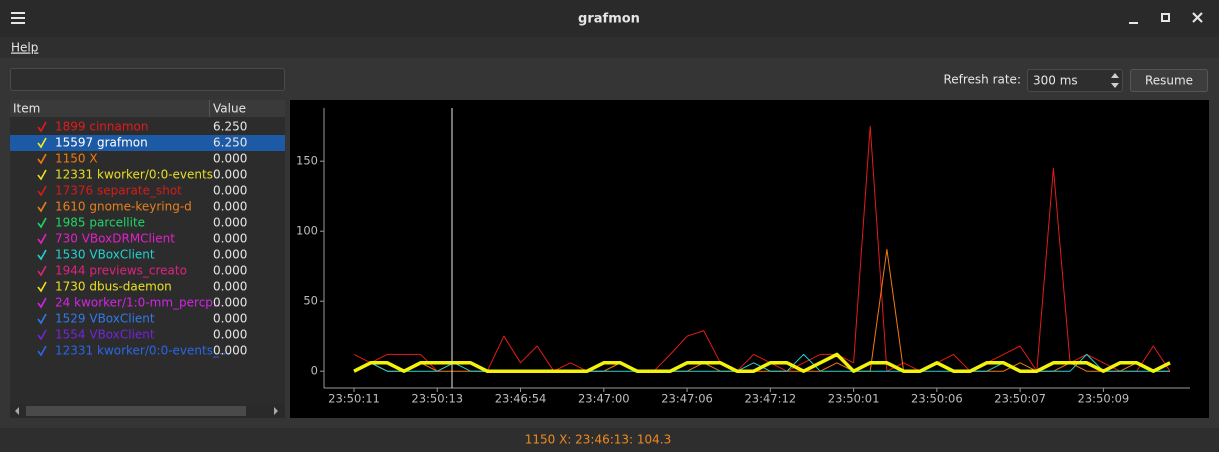 The width and height of the screenshot is (1219, 452). Describe the element at coordinates (770, 399) in the screenshot. I see `x-tick-label: 23:47:12` at that location.